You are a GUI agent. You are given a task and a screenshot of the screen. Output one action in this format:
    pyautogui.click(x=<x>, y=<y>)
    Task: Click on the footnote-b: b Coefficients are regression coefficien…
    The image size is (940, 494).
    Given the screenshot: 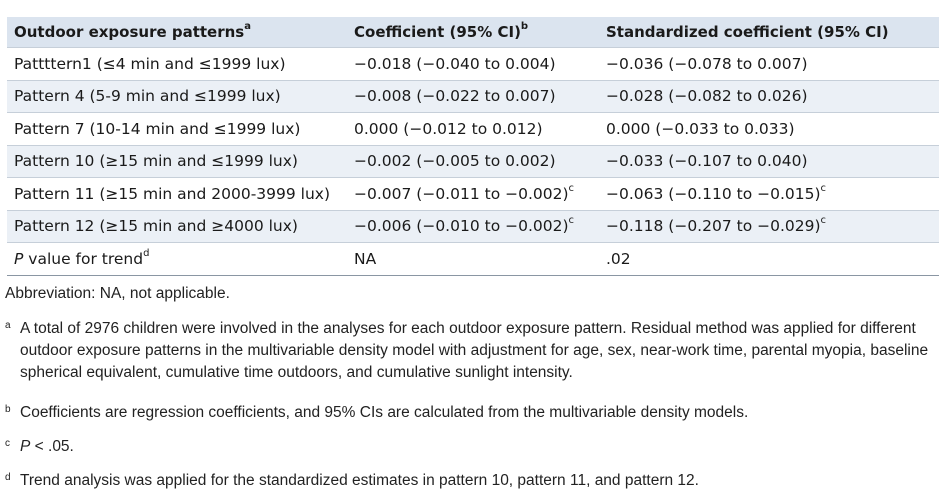 What is the action you would take?
    pyautogui.click(x=377, y=412)
    